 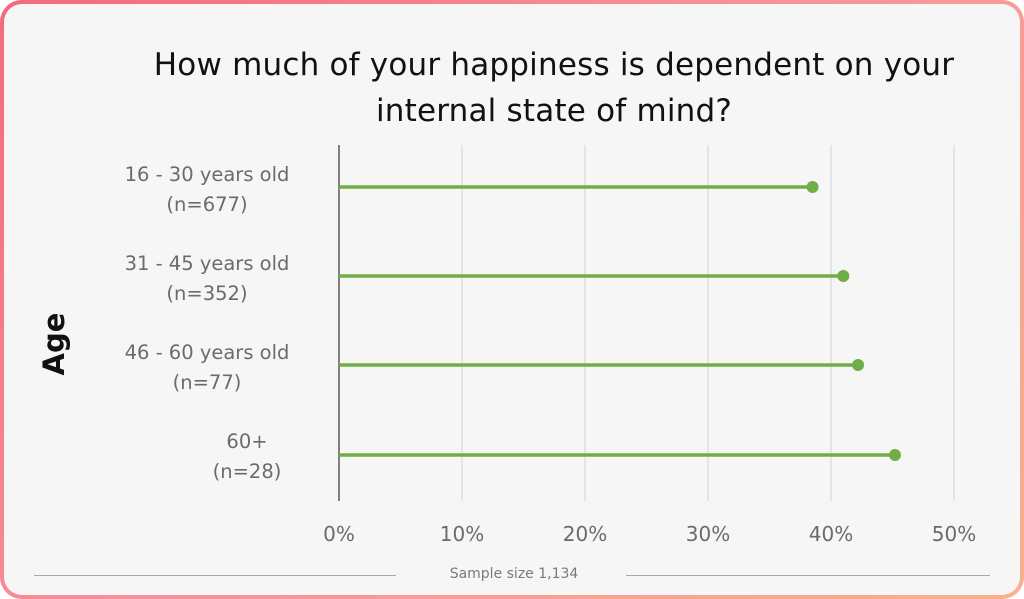 I want to click on category-label-1-line1: 31 - 45 years old, so click(x=207, y=263).